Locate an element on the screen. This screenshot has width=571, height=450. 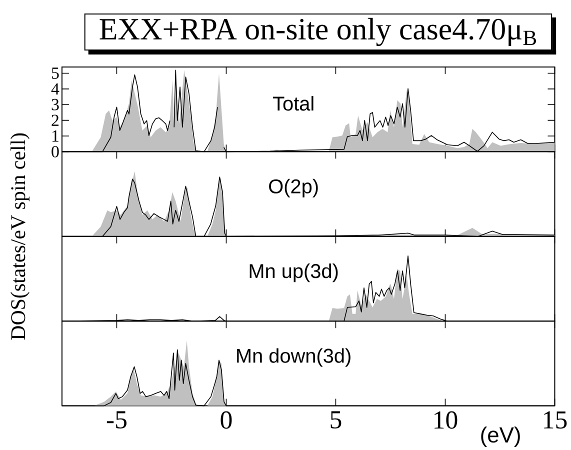
x-axis-title: (eV) is located at coordinates (500, 436).